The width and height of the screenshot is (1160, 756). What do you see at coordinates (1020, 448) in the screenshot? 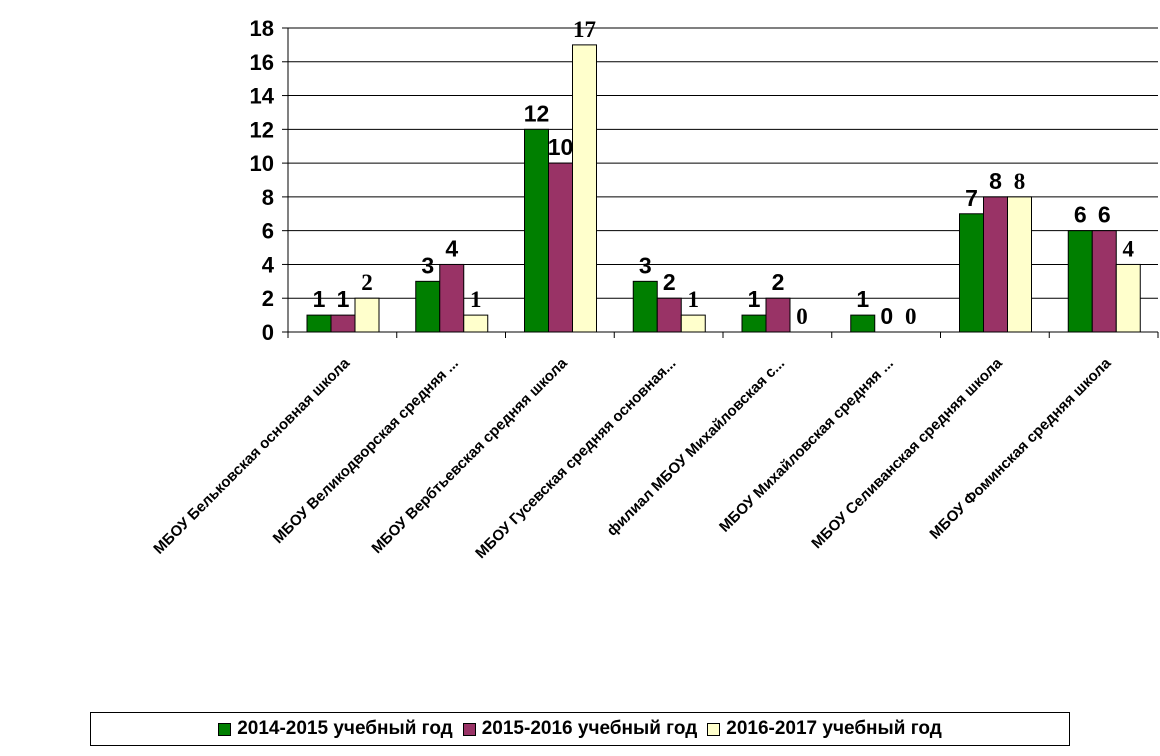
I see `x-tick-label: МБОУ Фоминская средняя школа` at bounding box center [1020, 448].